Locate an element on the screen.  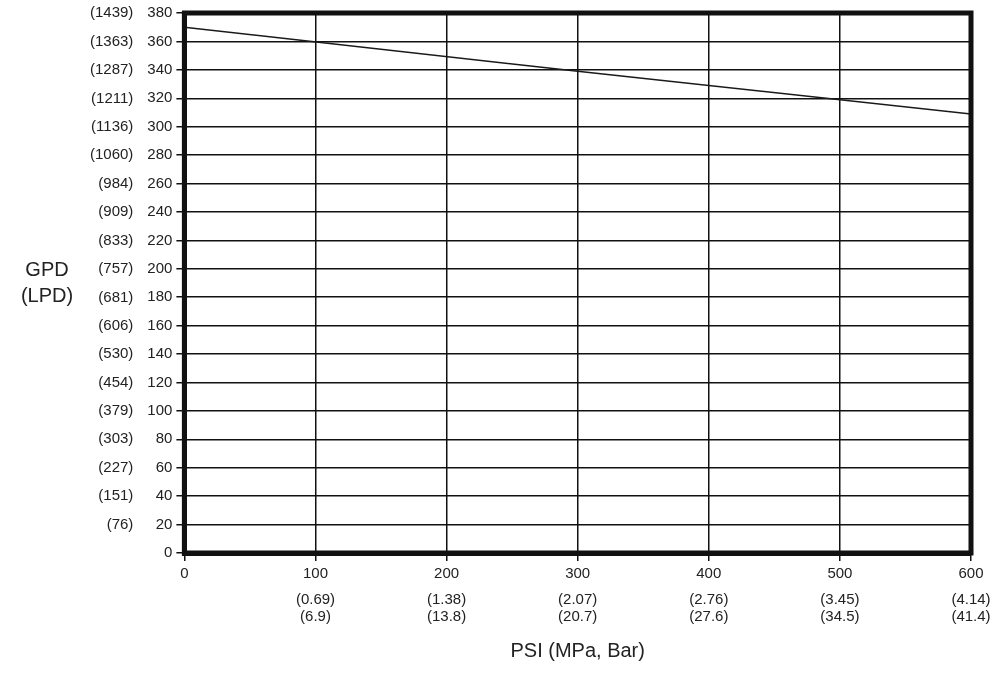
y-tick-label: 60 is located at coordinates (164, 466).